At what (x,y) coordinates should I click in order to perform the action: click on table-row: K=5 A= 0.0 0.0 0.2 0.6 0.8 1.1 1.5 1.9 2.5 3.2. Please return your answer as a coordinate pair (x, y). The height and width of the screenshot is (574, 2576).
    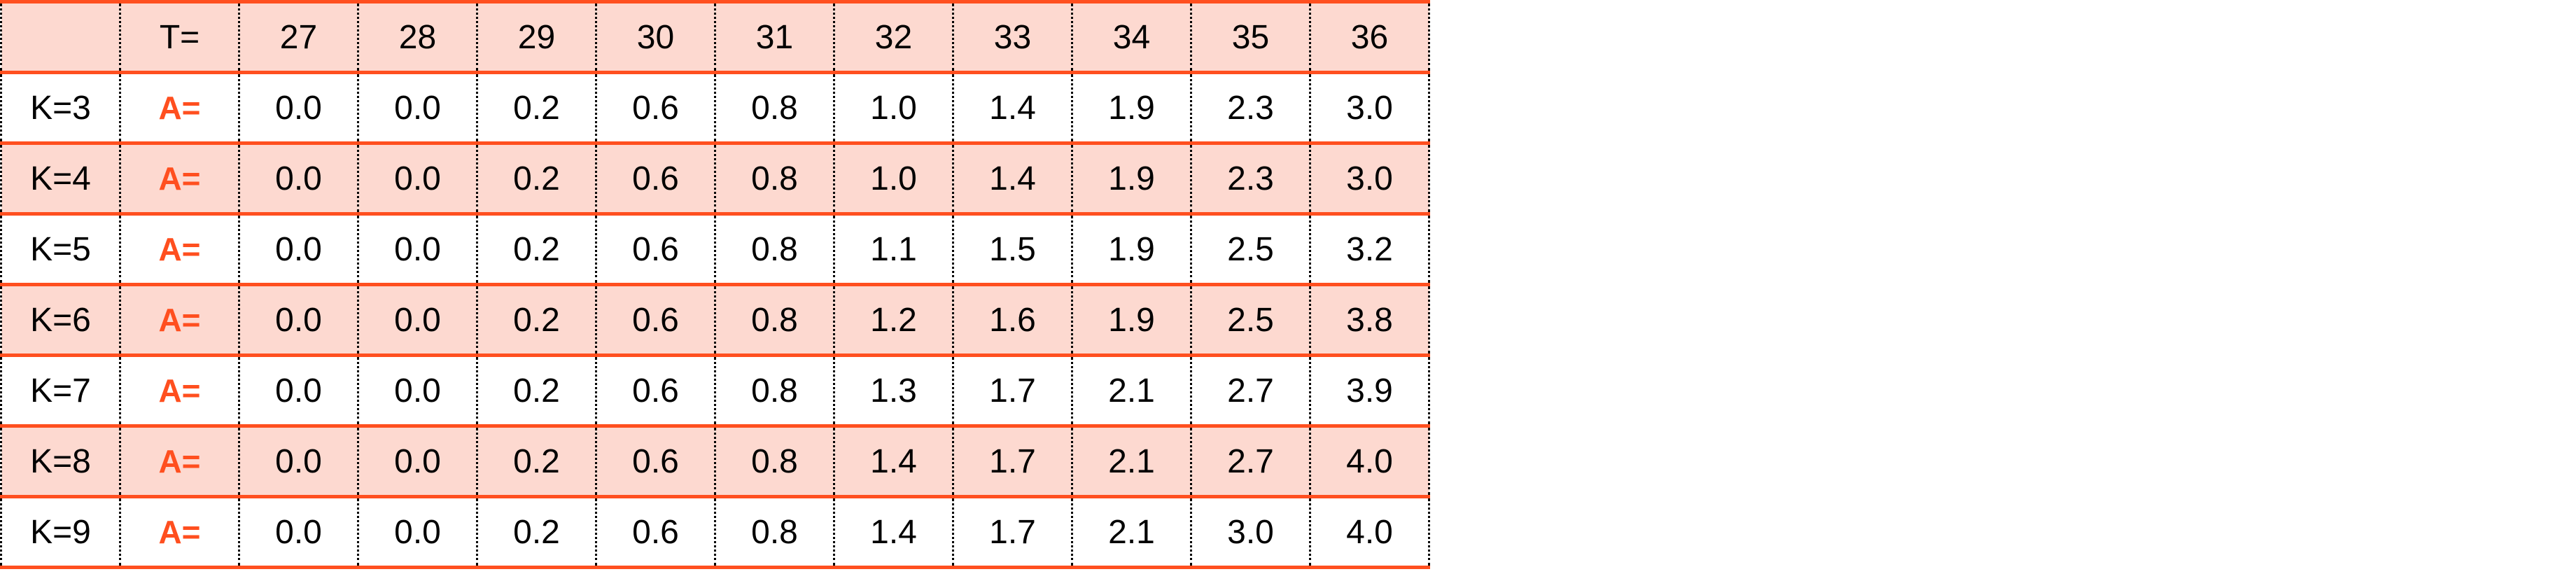
    Looking at the image, I should click on (715, 249).